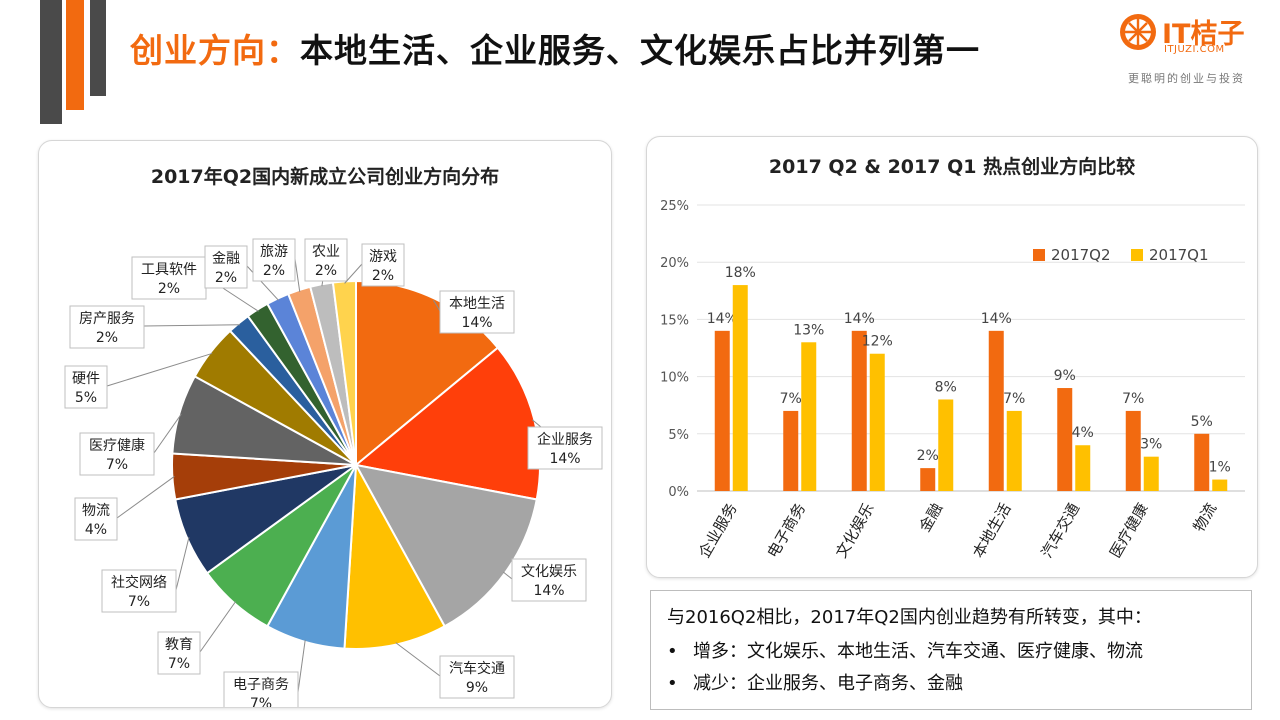 This screenshot has height=720, width=1280. I want to click on bar-x-tick-label: 文化娱乐, so click(855, 530).